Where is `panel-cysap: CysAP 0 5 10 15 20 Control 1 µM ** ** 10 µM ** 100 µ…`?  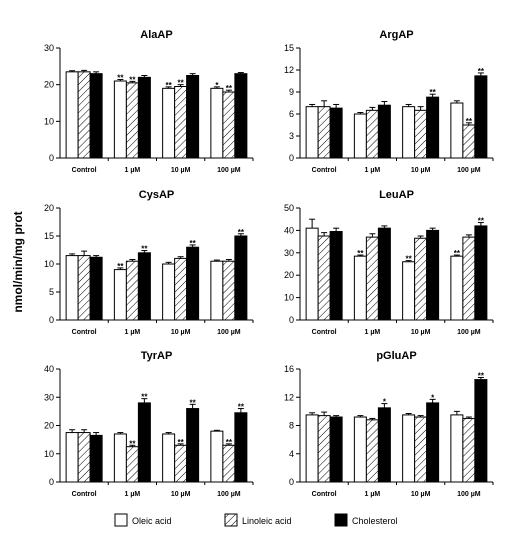 panel-cysap: CysAP 0 5 10 15 20 Control 1 µM ** ** 10 µM ** 100 µ… is located at coordinates (149, 262).